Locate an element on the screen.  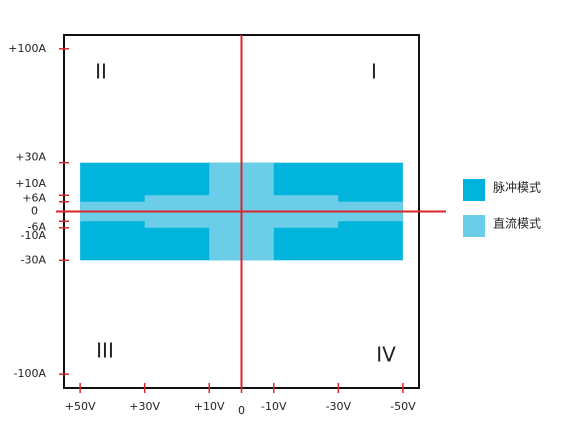
y-tick-label: -10A is located at coordinates (34, 235).